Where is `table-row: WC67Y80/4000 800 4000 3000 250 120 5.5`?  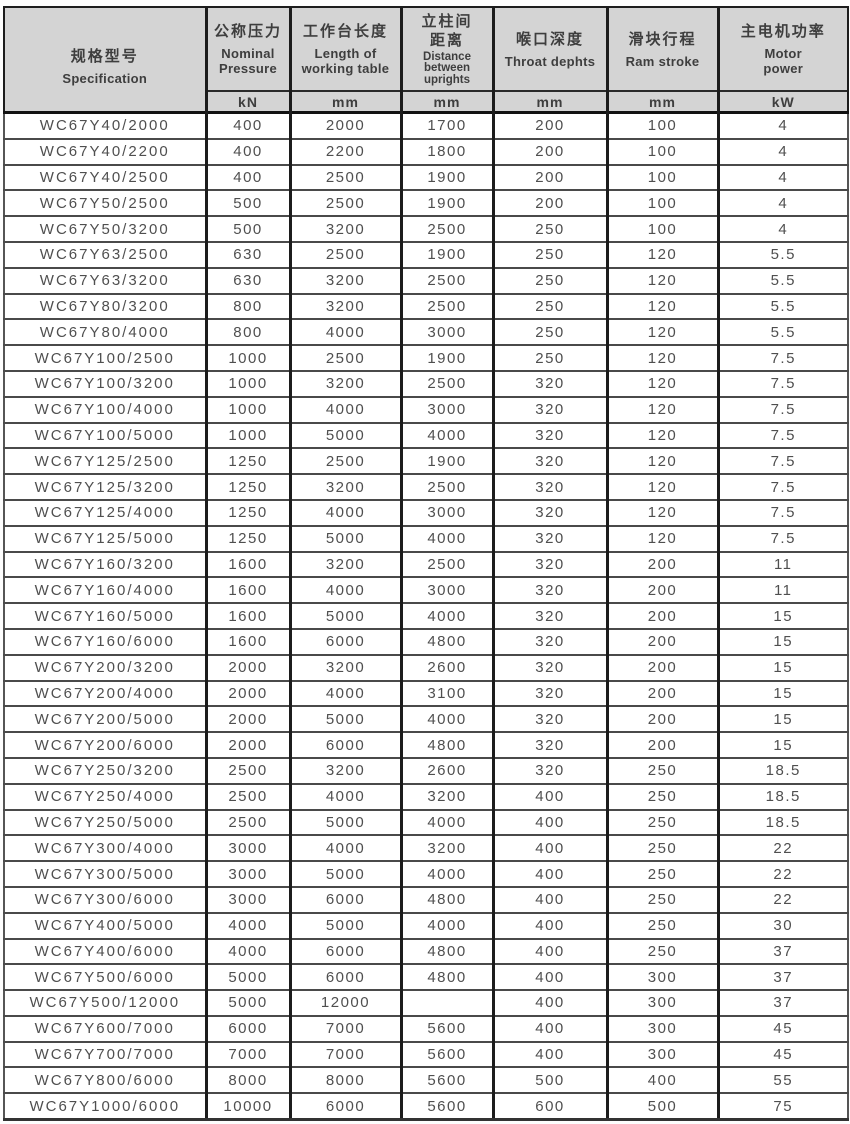
table-row: WC67Y80/4000 800 4000 3000 250 120 5.5 is located at coordinates (426, 332).